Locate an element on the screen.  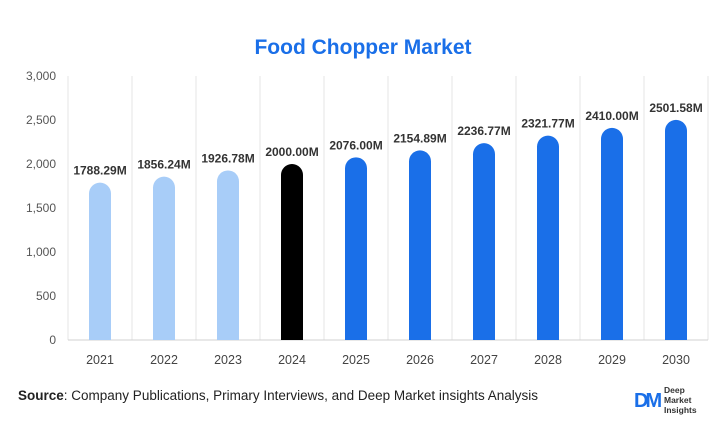
y-tick-label: 500 is located at coordinates (46, 296).